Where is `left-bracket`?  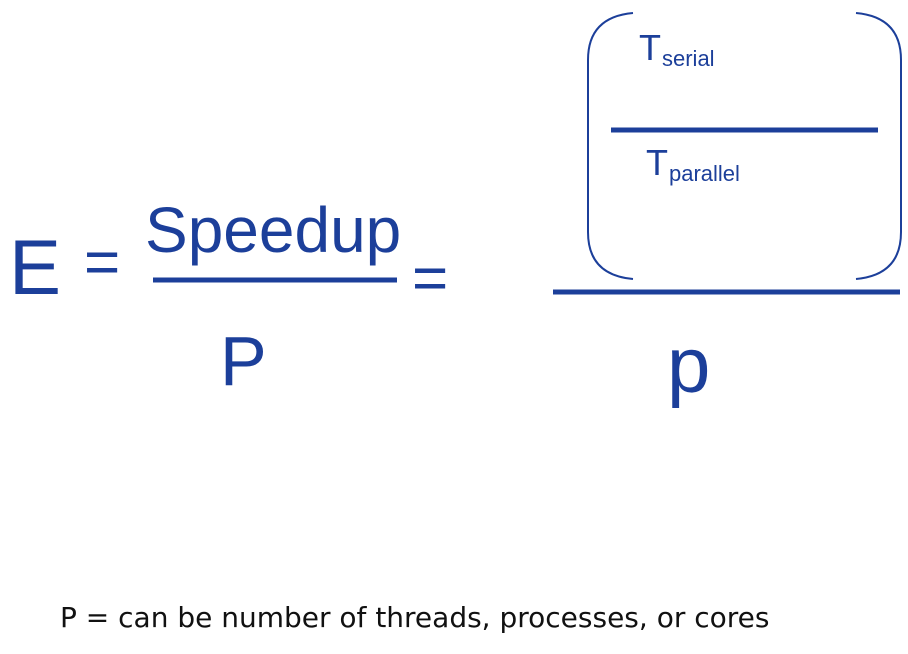
left-bracket is located at coordinates (610, 146).